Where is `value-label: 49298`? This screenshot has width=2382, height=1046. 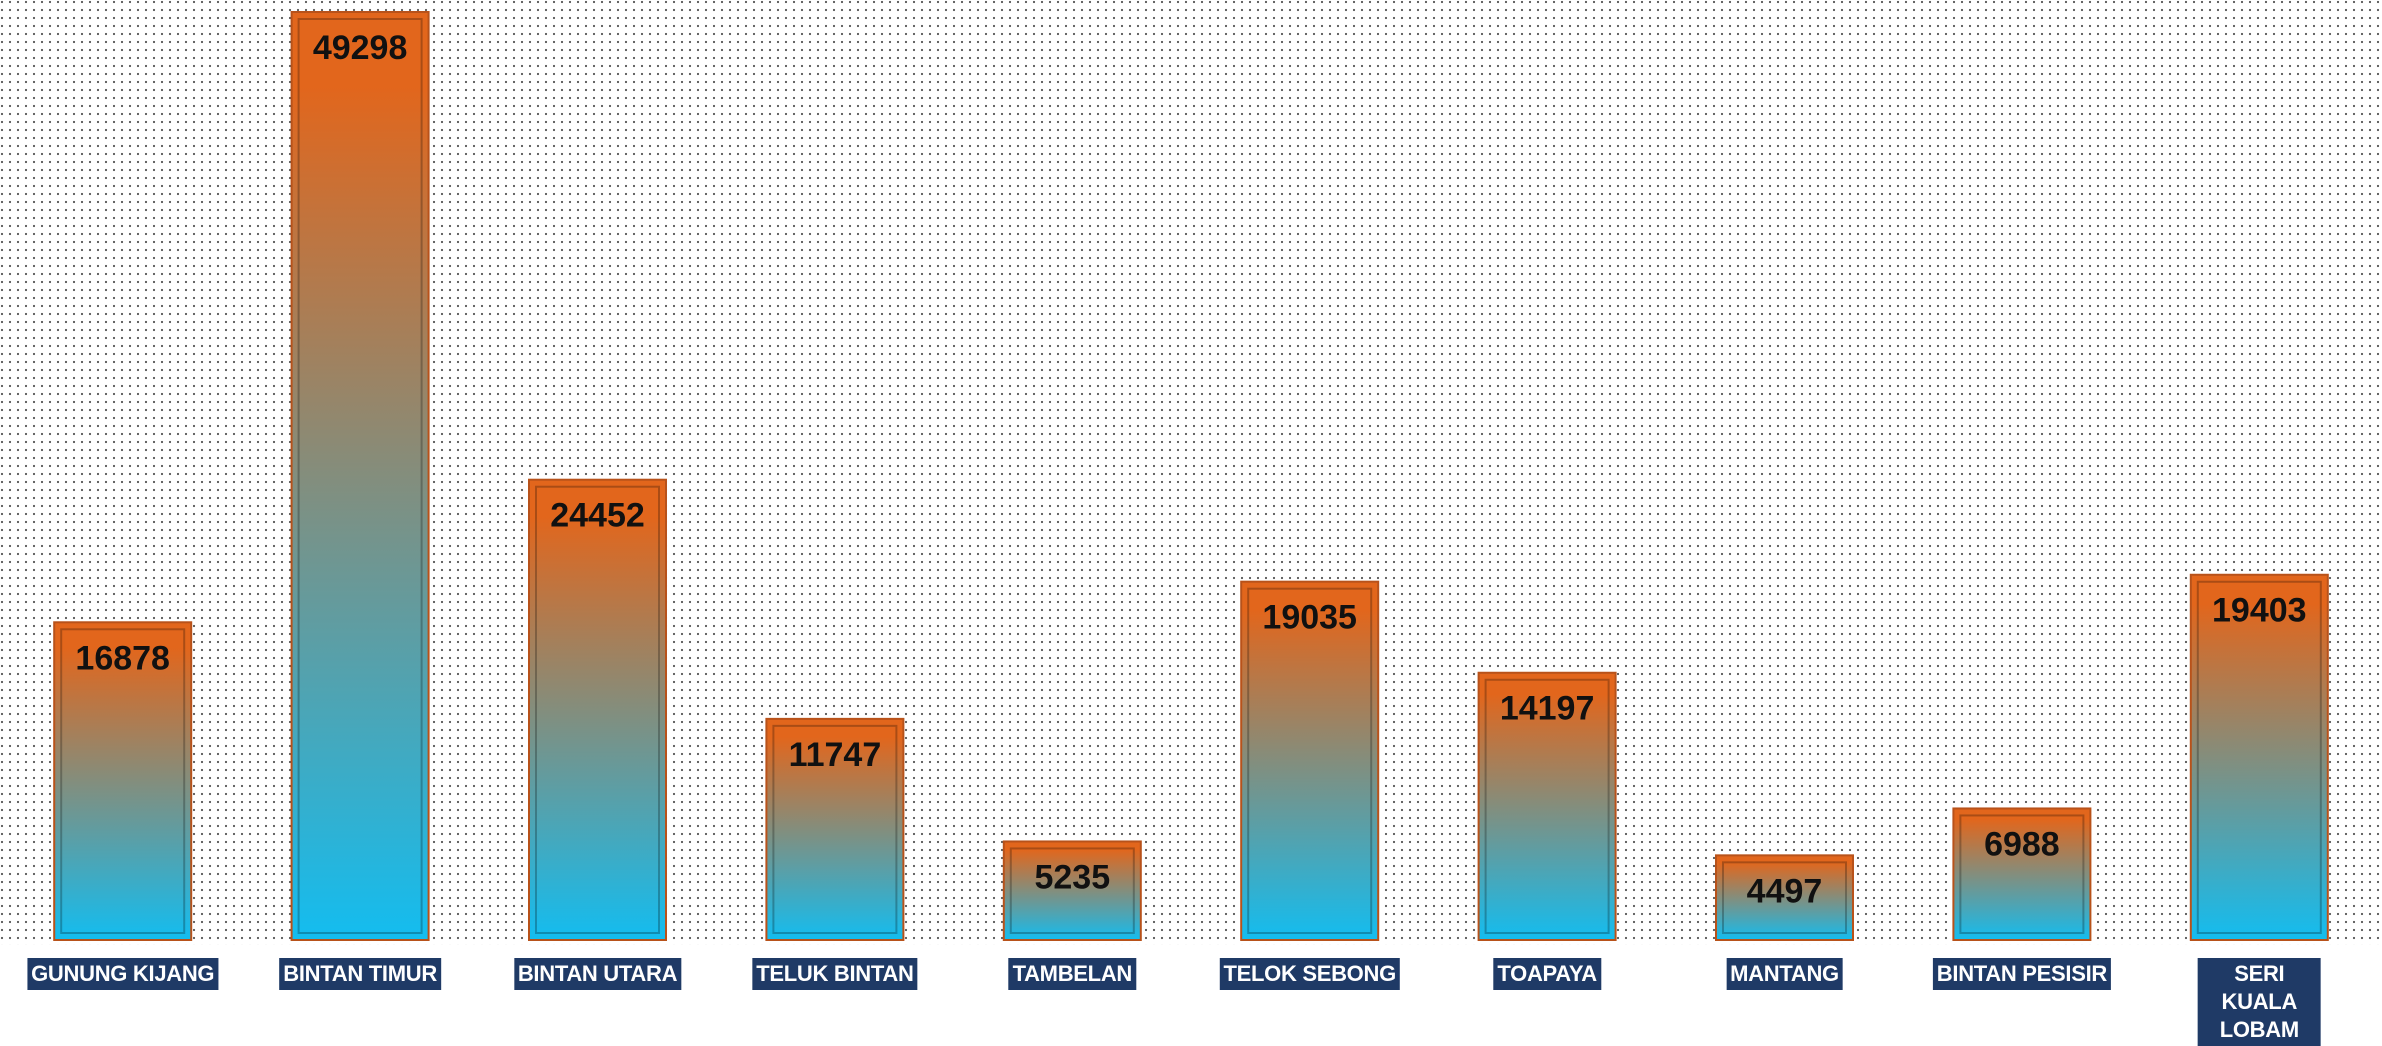
value-label: 49298 is located at coordinates (360, 48).